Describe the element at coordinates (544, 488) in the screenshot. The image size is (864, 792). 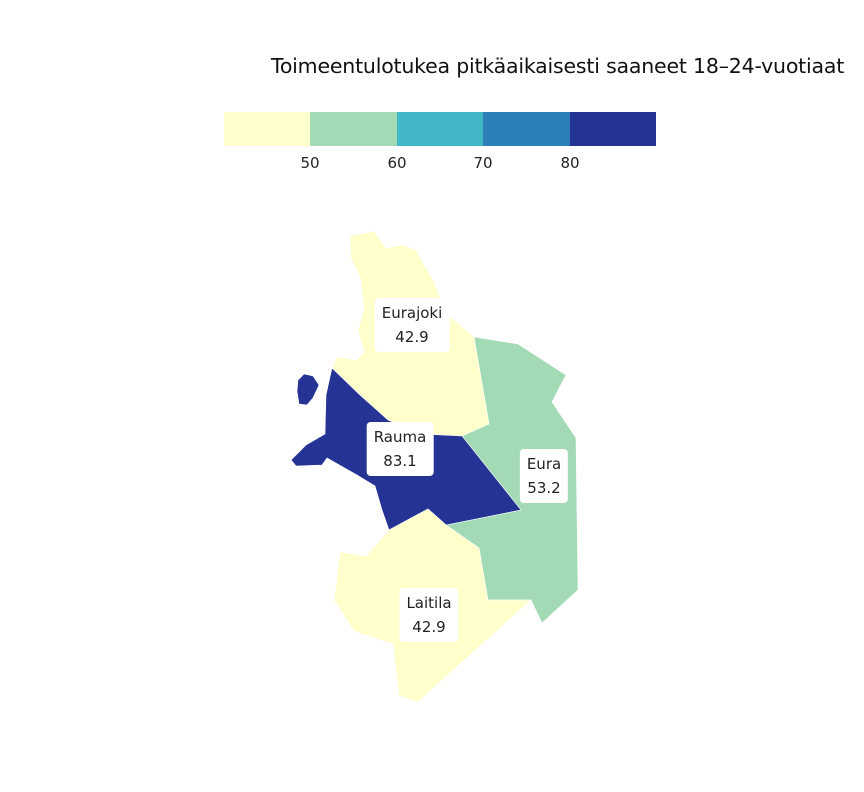
I see `label-eura-value: 53.2` at that location.